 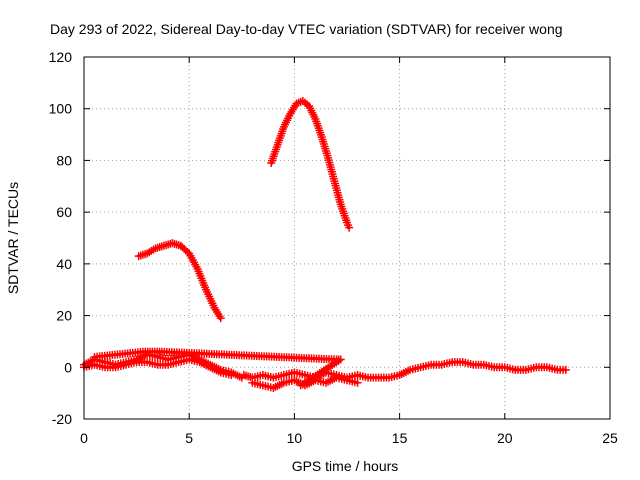 I want to click on y-tick-label: 60, so click(x=64, y=212).